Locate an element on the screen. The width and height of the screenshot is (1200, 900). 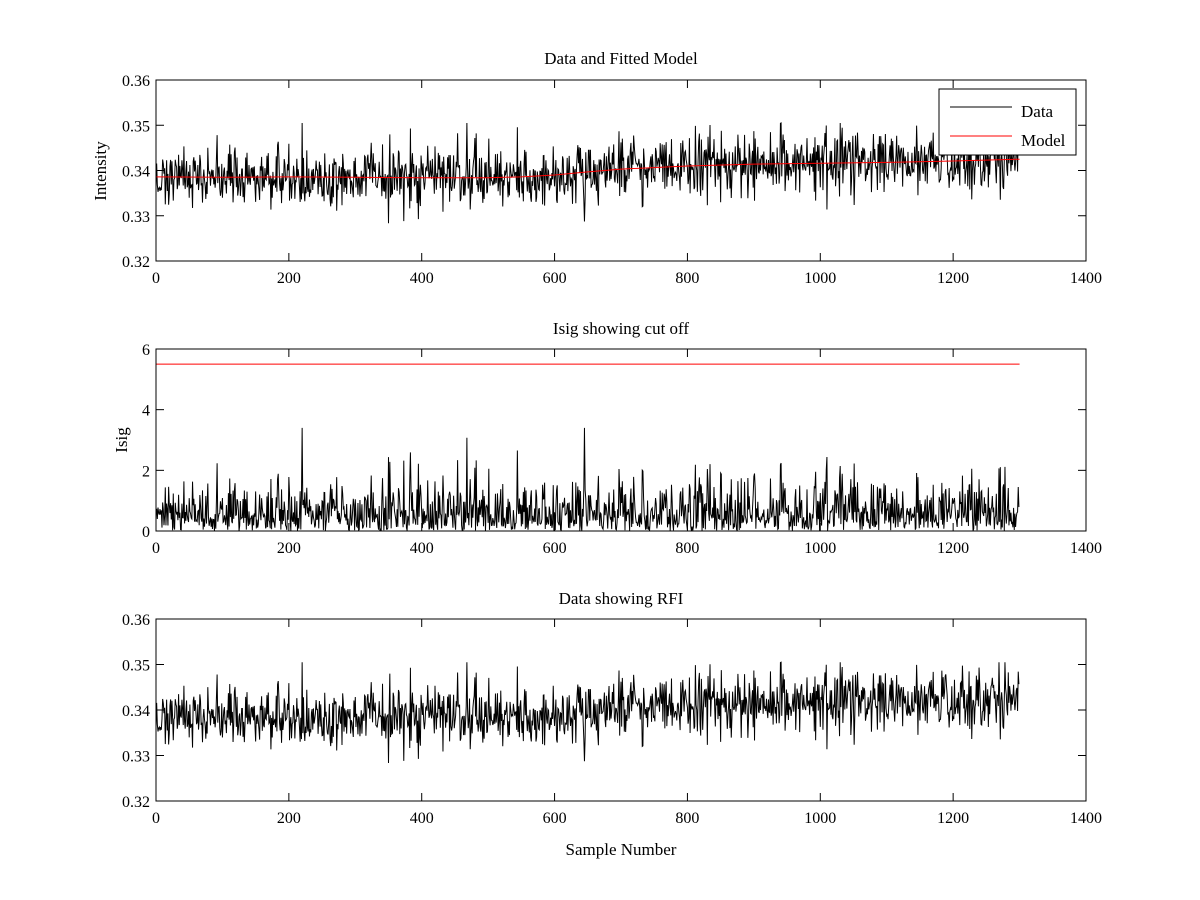
series-line-model is located at coordinates (588, 168).